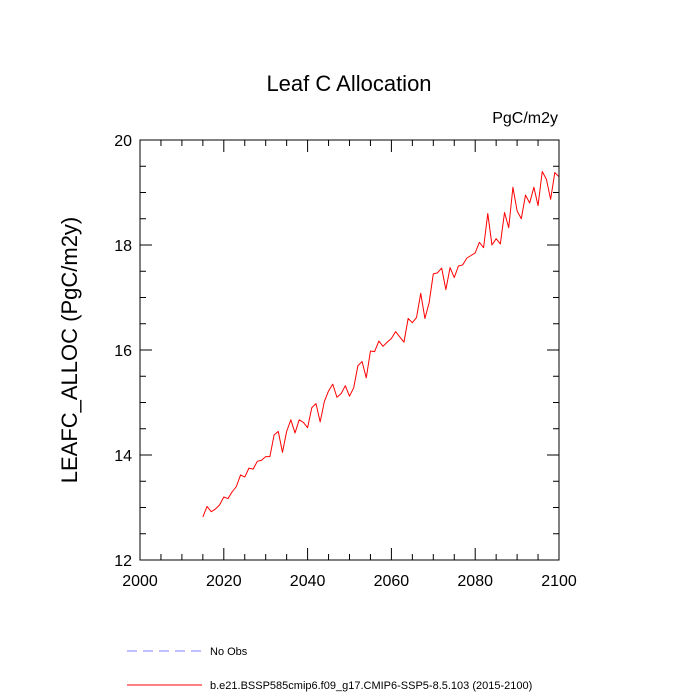 The height and width of the screenshot is (700, 700). I want to click on x-tick-label: 2040, so click(308, 581).